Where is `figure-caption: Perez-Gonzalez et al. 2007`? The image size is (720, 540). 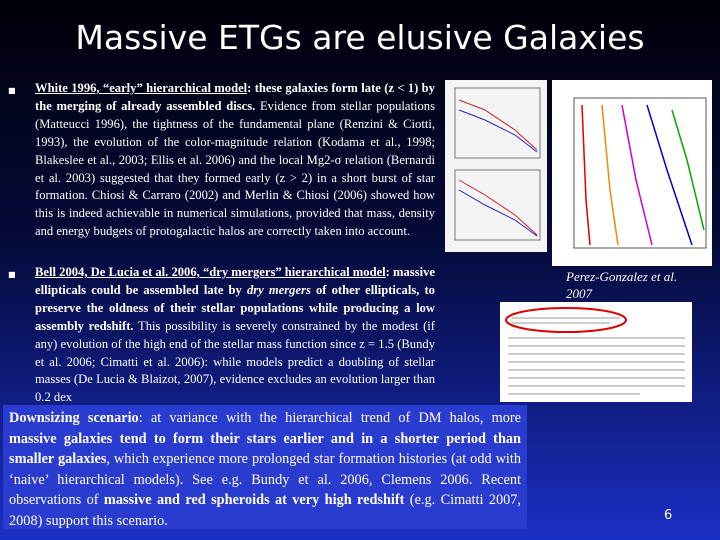 figure-caption: Perez-Gonzalez et al. 2007 is located at coordinates (622, 285).